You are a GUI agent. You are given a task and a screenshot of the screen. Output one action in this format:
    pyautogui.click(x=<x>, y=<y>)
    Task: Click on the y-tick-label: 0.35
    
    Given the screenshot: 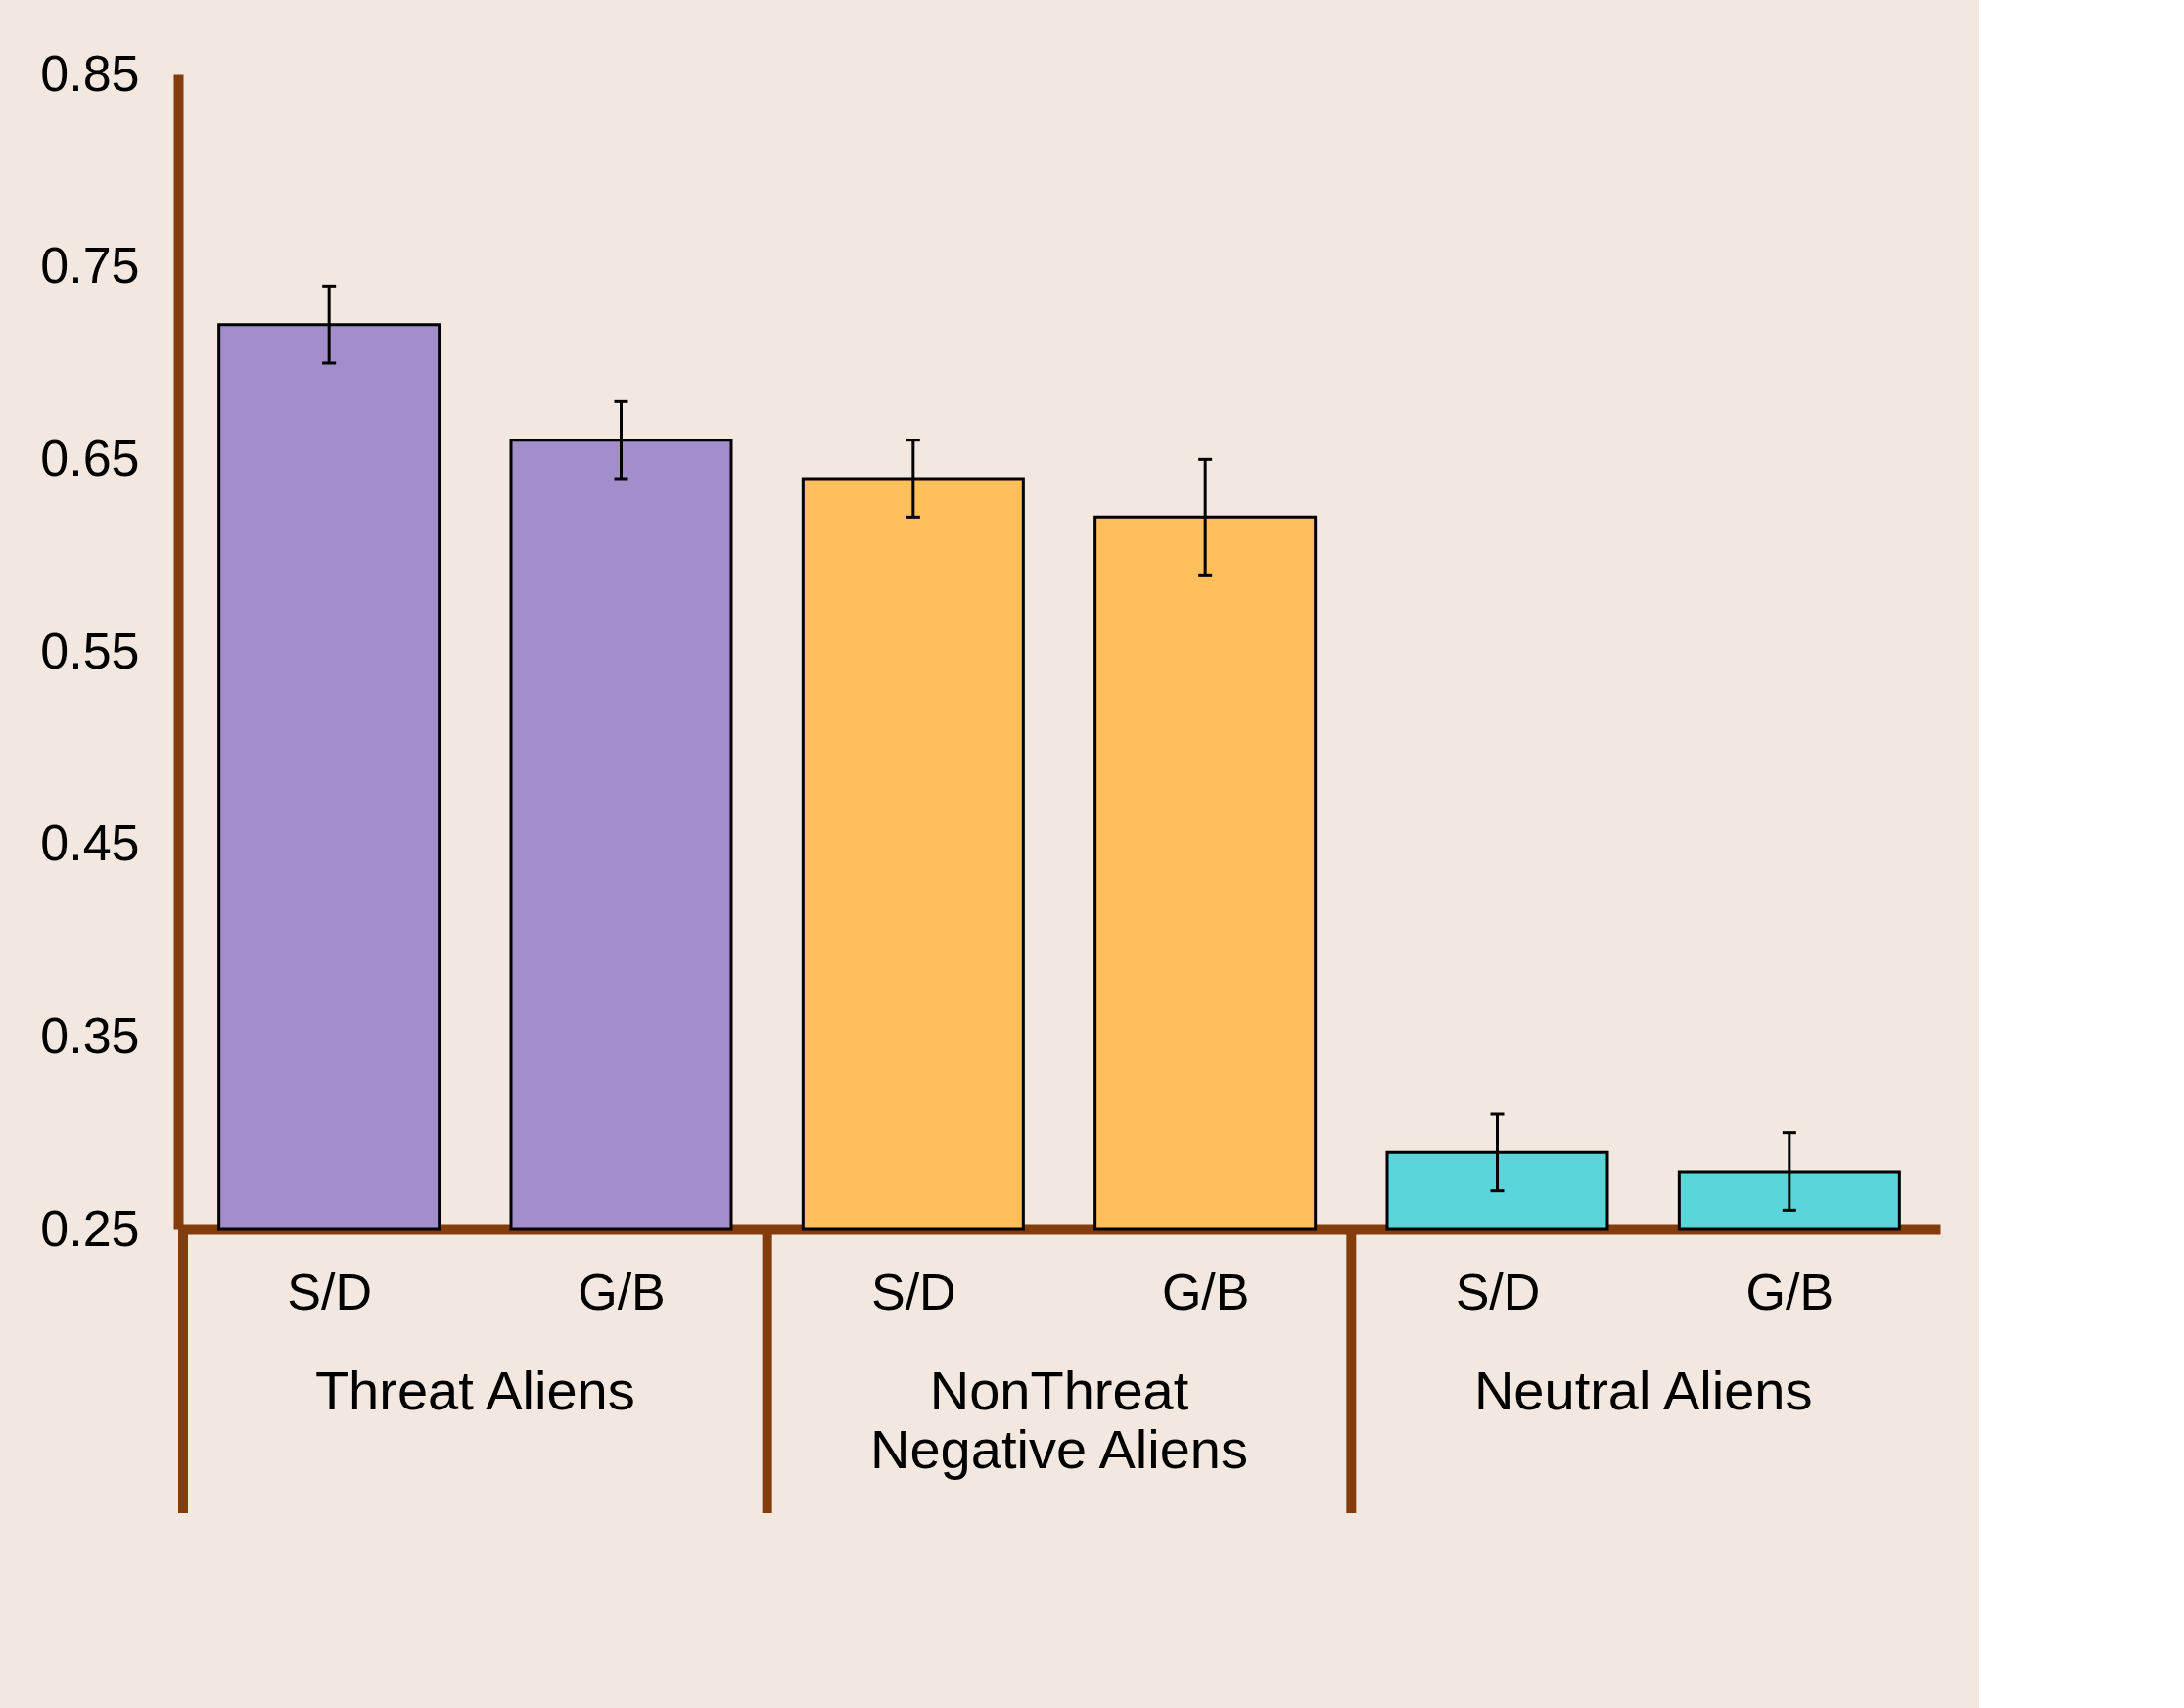 What is the action you would take?
    pyautogui.click(x=90, y=1035)
    